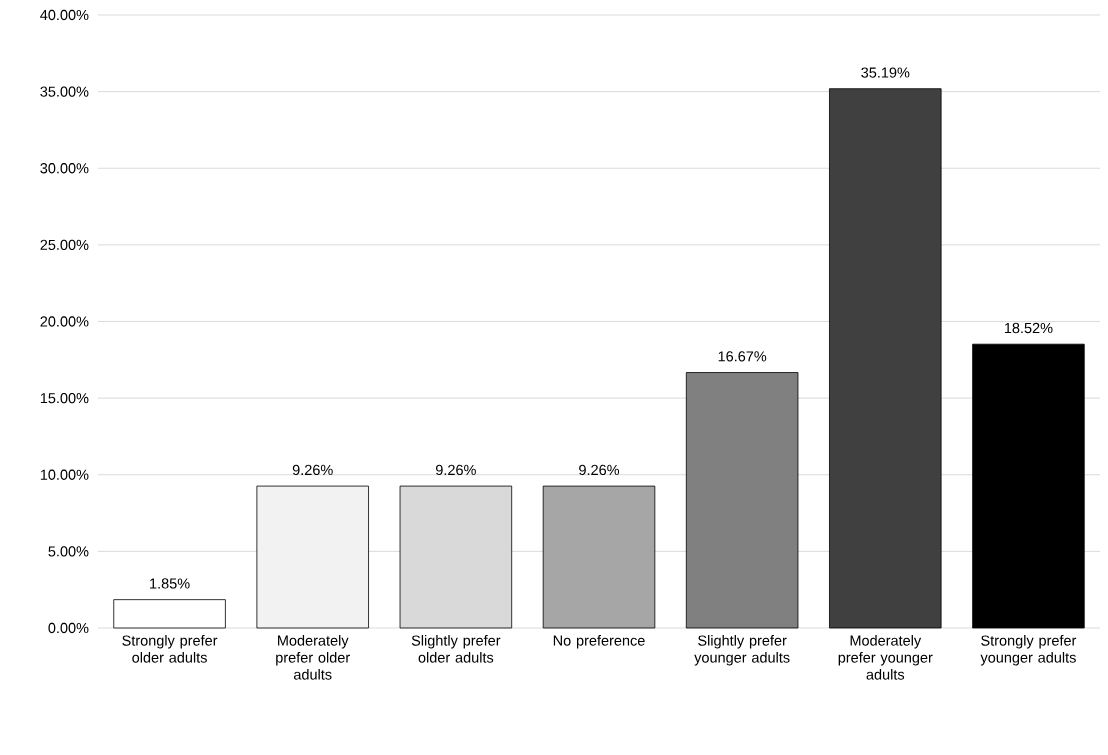 This screenshot has width=1108, height=755. Describe the element at coordinates (64, 15) in the screenshot. I see `y-tick-label: 40.00%` at that location.